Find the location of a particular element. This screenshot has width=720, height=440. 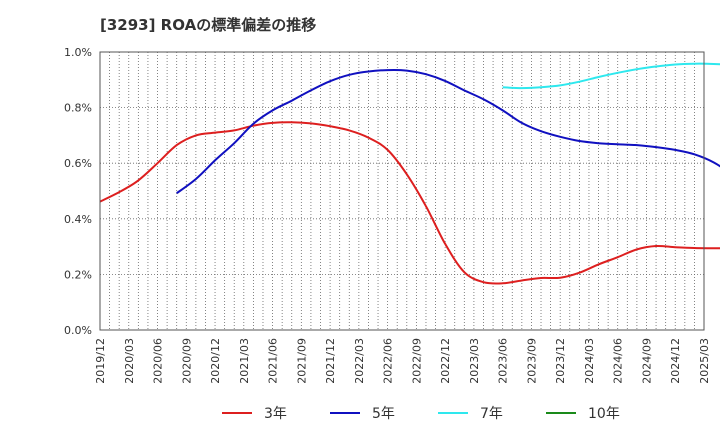

x-tick-label: 2020/12 is located at coordinates (215, 361).